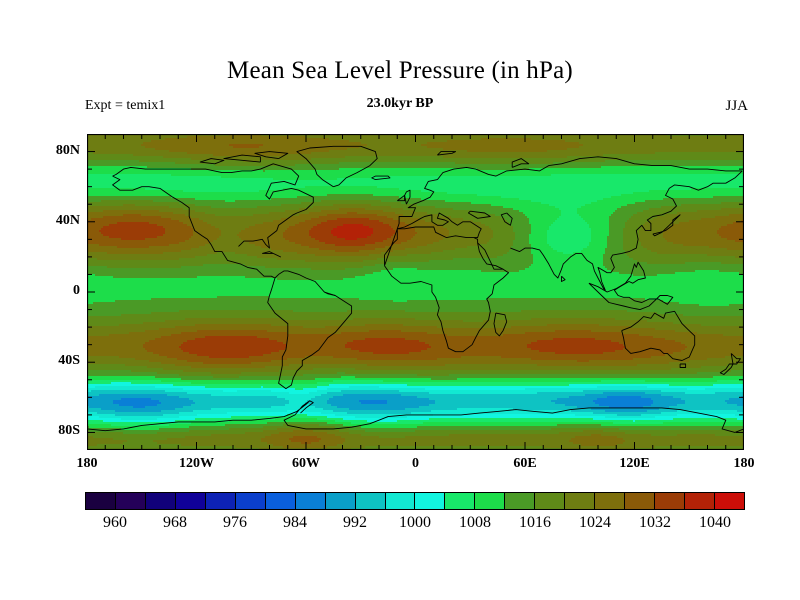 The image size is (800, 600). I want to click on colorbar-tick-label: 1040, so click(715, 522).